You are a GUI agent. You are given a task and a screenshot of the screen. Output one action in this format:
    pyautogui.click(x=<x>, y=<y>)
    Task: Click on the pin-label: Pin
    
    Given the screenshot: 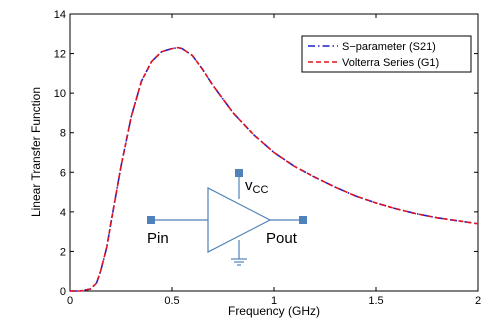 What is the action you would take?
    pyautogui.click(x=158, y=238)
    